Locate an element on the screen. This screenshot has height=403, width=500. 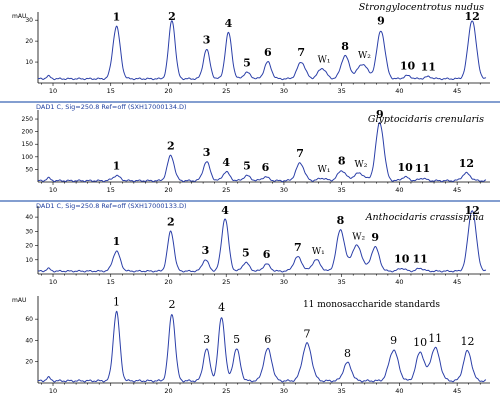
y-tick-label: 100 is located at coordinates (28, 157).